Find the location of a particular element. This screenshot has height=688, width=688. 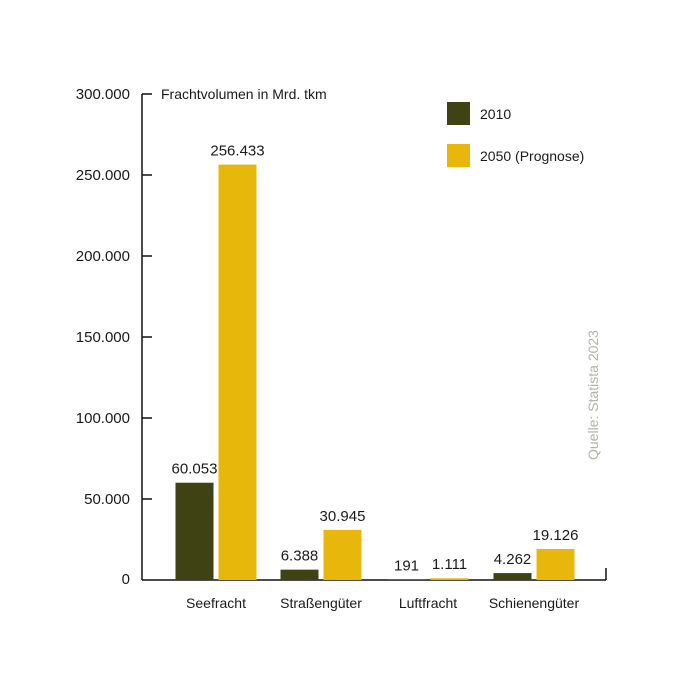

y-tick-label: 200.000 is located at coordinates (103, 256).